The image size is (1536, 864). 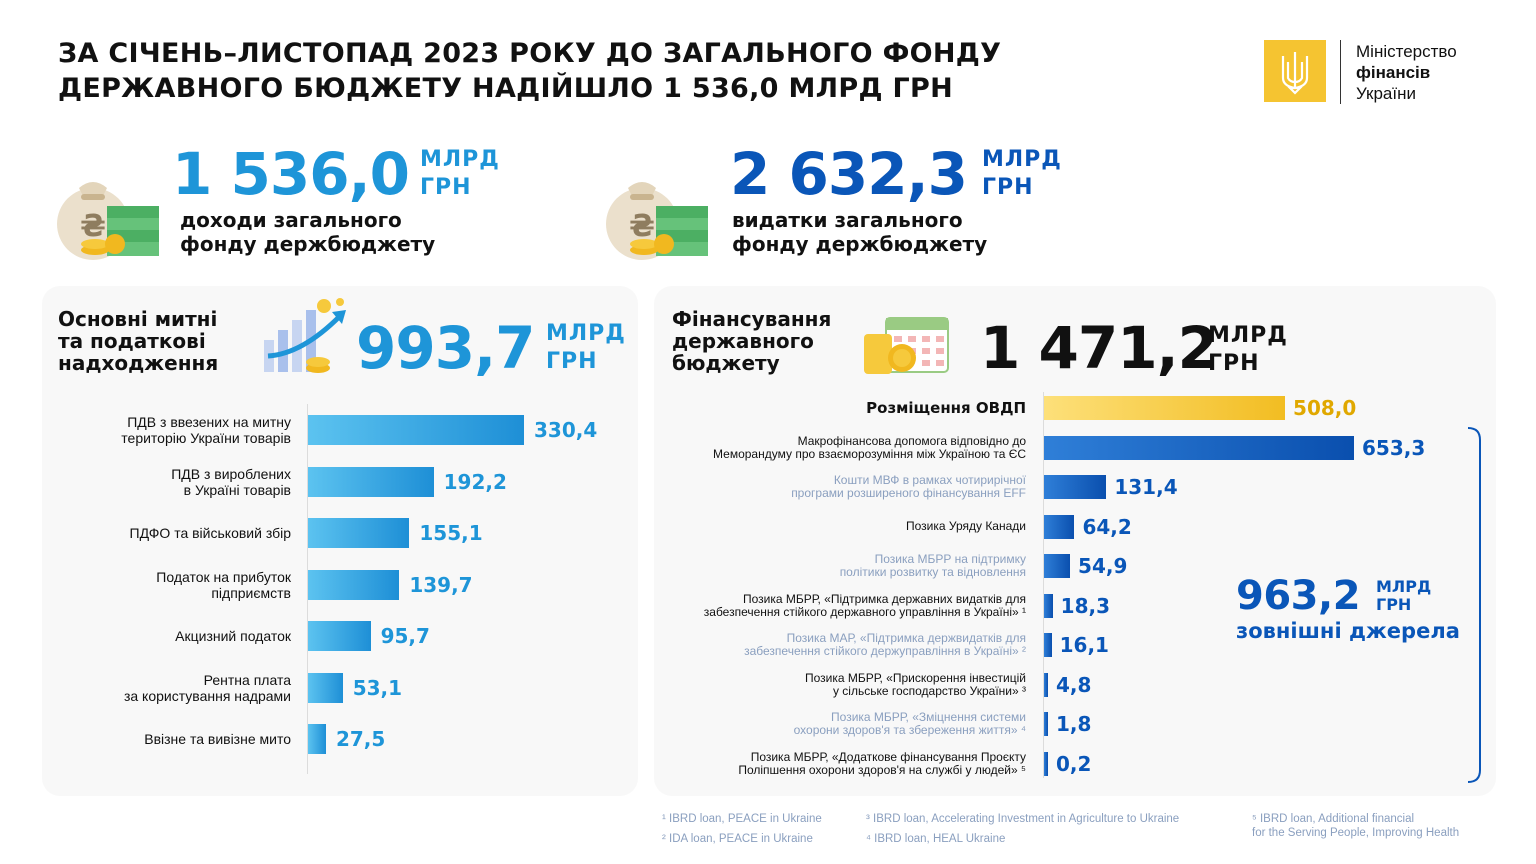 I want to click on bar-value-label: 155,1, so click(x=451, y=533).